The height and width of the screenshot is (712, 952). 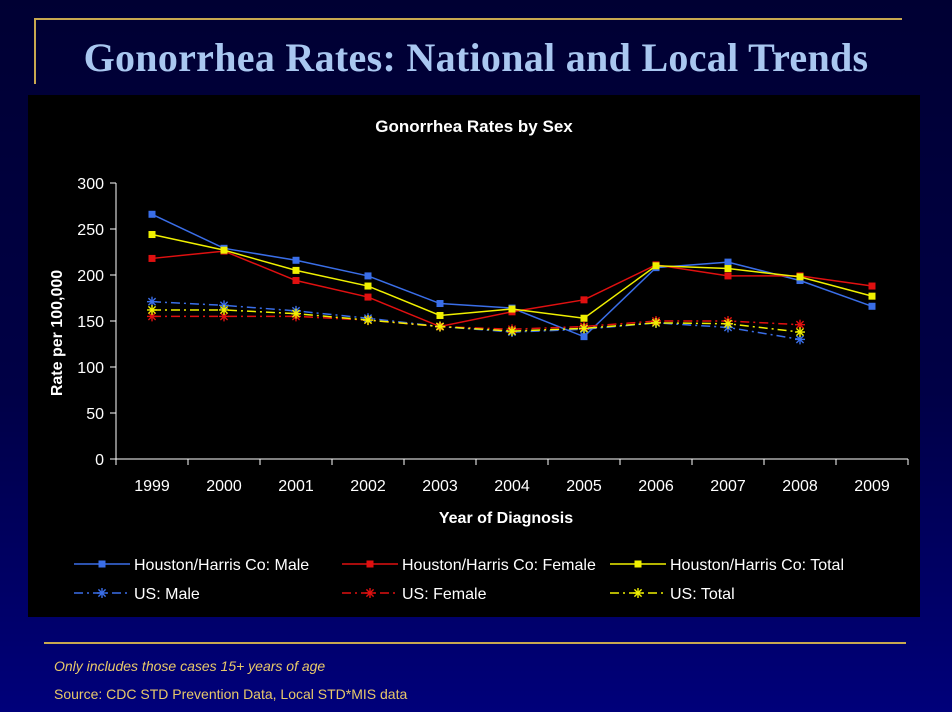 I want to click on legend-entry: Houston/Harris Co: Male, so click(x=191, y=565).